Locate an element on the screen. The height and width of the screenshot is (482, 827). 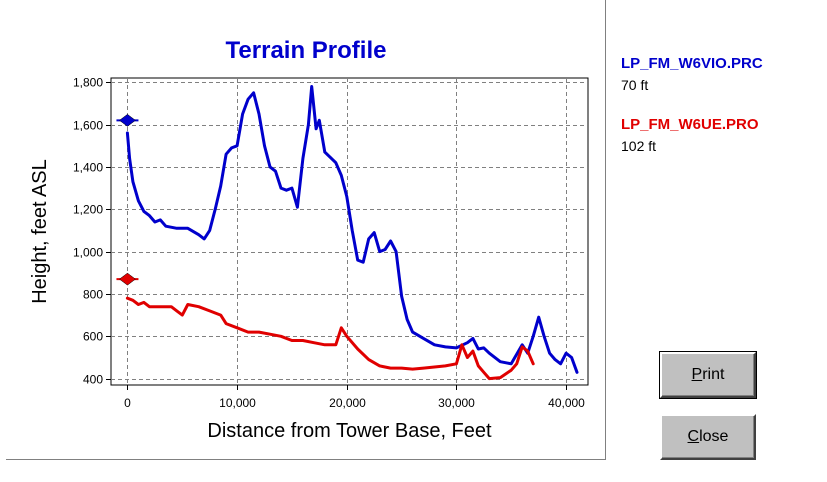
x-tick-label: 0 is located at coordinates (127, 403).